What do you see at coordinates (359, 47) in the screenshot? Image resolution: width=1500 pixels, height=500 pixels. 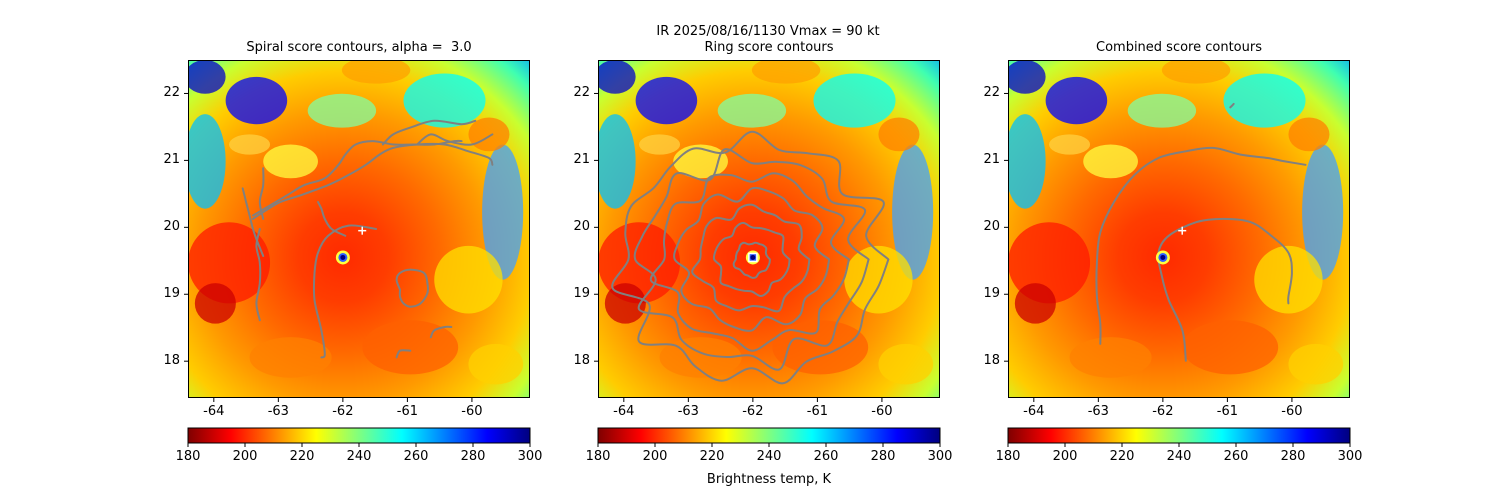 I see `panel-title: Spiral score contours, alpha = 3.0` at bounding box center [359, 47].